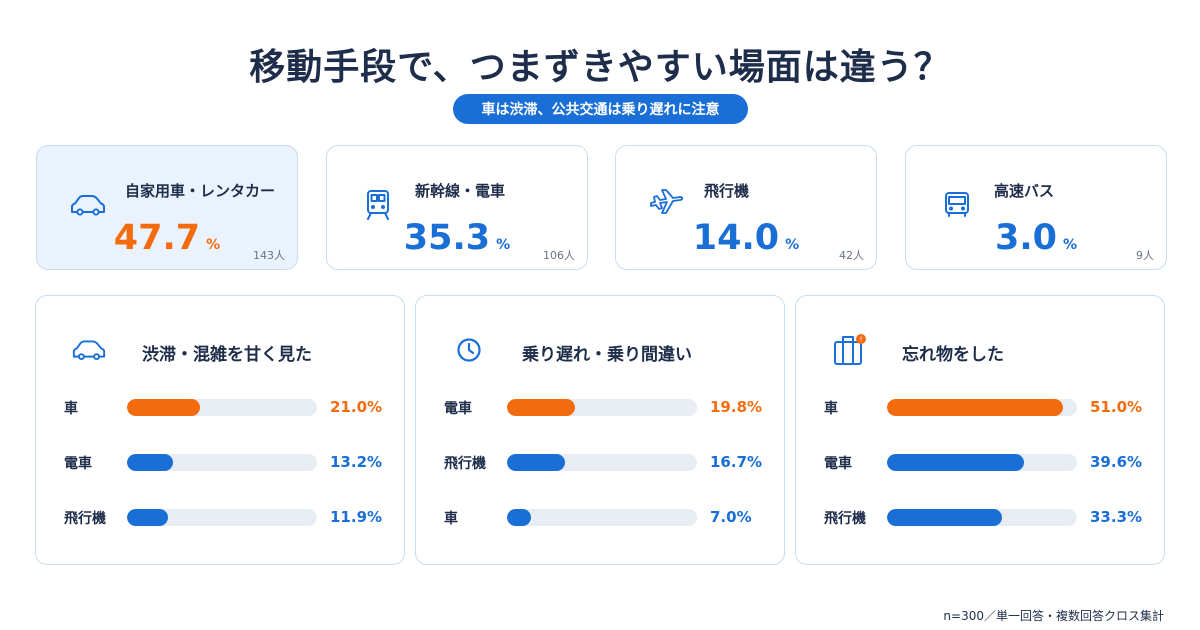  What do you see at coordinates (200, 191) in the screenshot?
I see `card-name: 自家用車・レンタカー` at bounding box center [200, 191].